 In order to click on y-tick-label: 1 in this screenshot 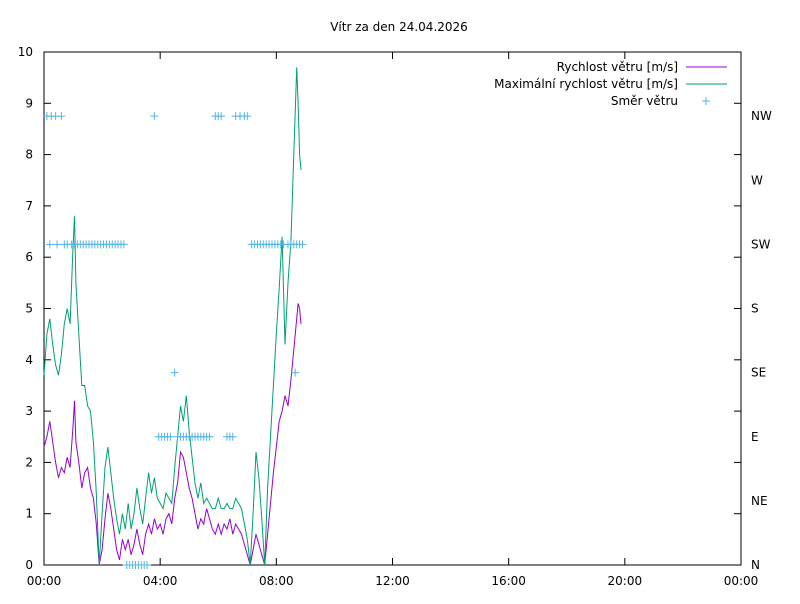, I will do `click(29, 514)`.